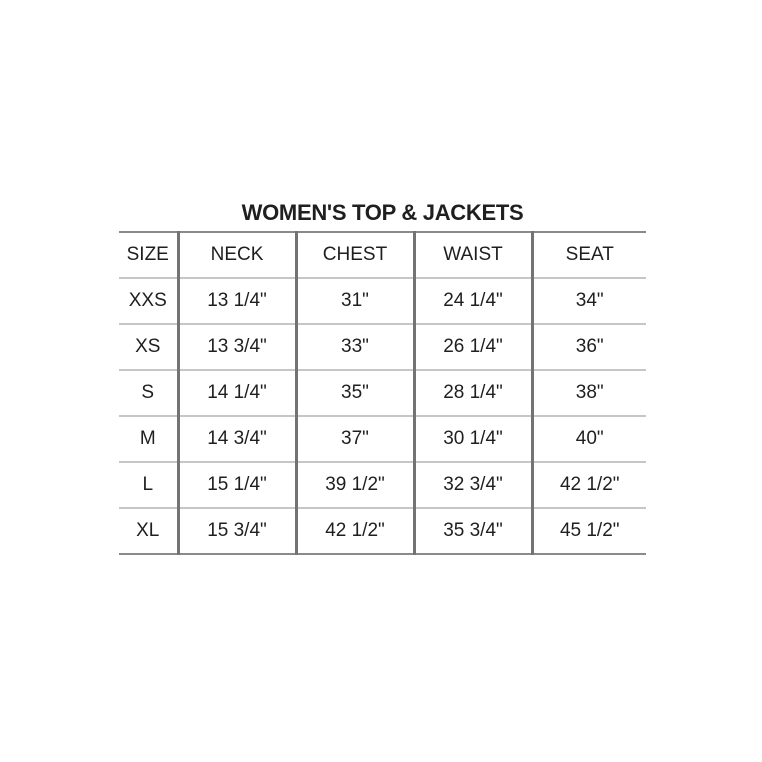 This screenshot has width=762, height=762. Describe the element at coordinates (472, 346) in the screenshot. I see `waist-measurement: 26 1/4"` at that location.